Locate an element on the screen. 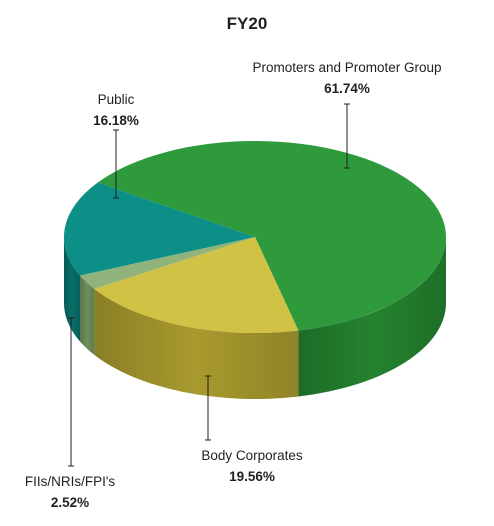  slice-label-1: Body Corporates is located at coordinates (252, 455).